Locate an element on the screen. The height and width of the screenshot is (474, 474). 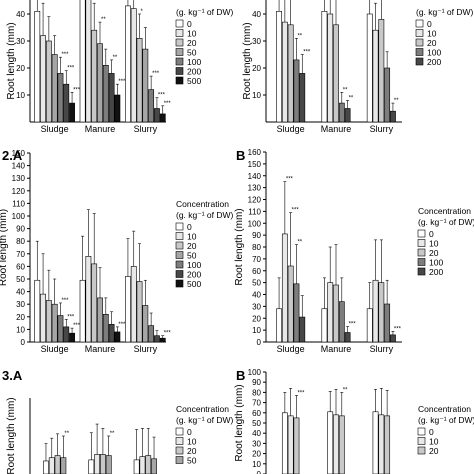
panel-label-2a: 2.A is located at coordinates (12, 155).